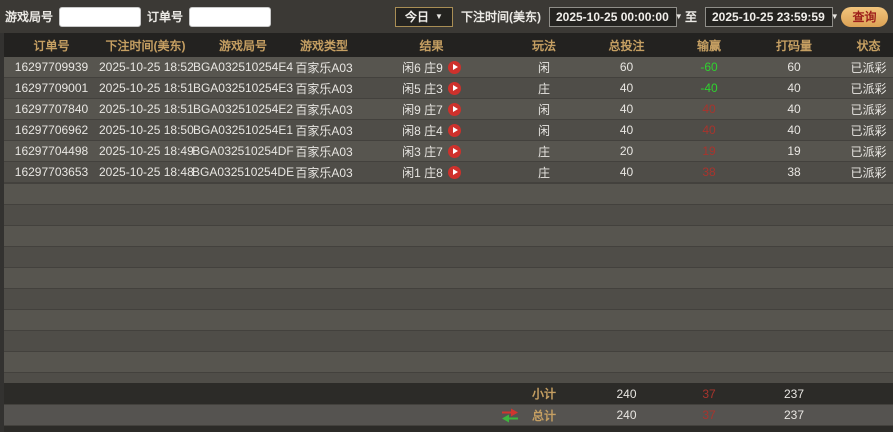  Describe the element at coordinates (794, 67) in the screenshot. I see `cell-turnover: 60` at that location.